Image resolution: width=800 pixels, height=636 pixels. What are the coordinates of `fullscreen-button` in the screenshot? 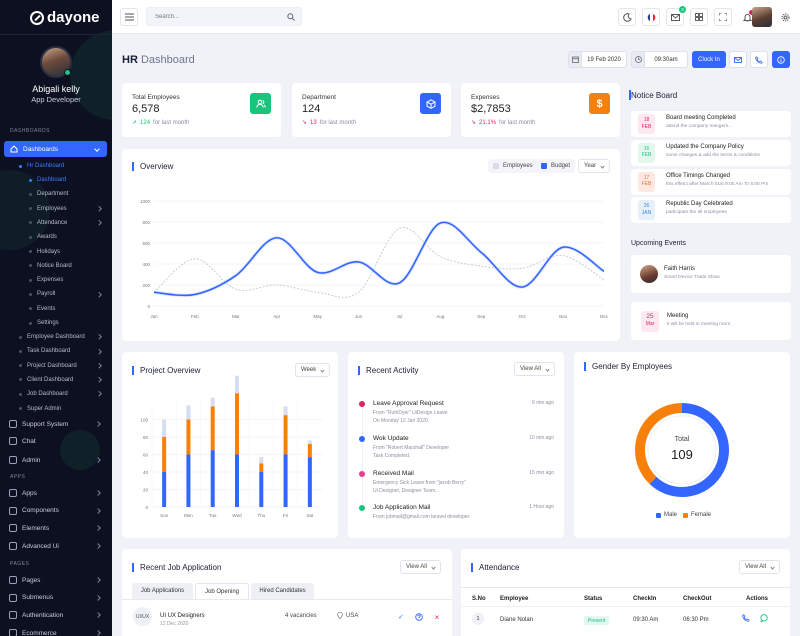 It's located at (723, 17).